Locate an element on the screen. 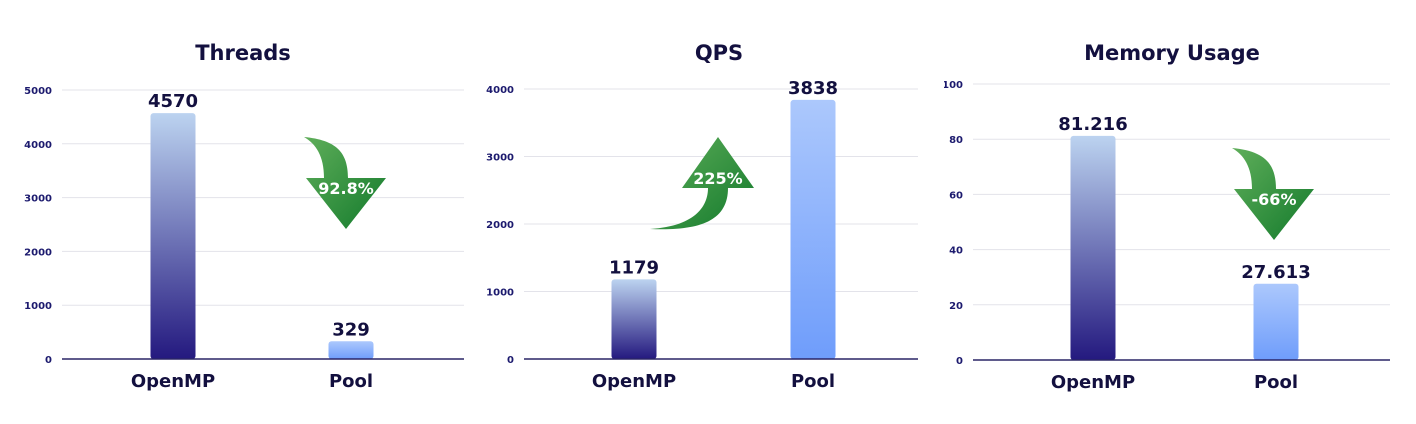 The width and height of the screenshot is (1416, 424). threads-value-label-openmp: 4570 is located at coordinates (173, 101).